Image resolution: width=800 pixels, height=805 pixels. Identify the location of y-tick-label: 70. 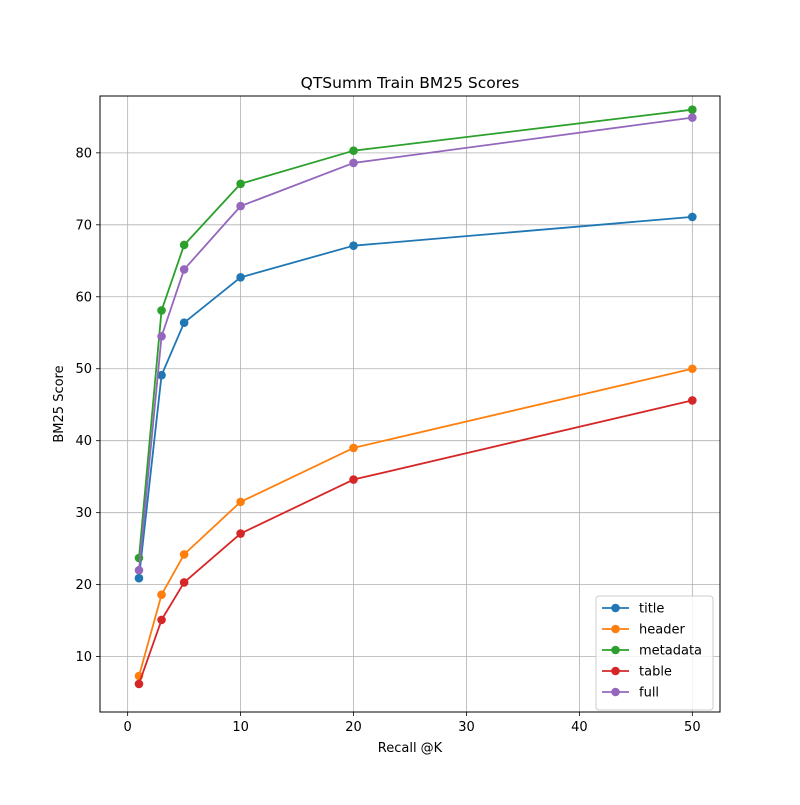
(83, 225).